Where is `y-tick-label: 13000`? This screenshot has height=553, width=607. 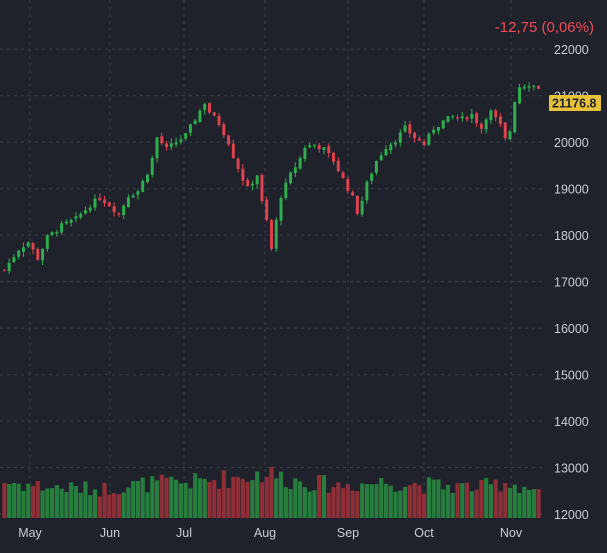 y-tick-label: 13000 is located at coordinates (571, 469).